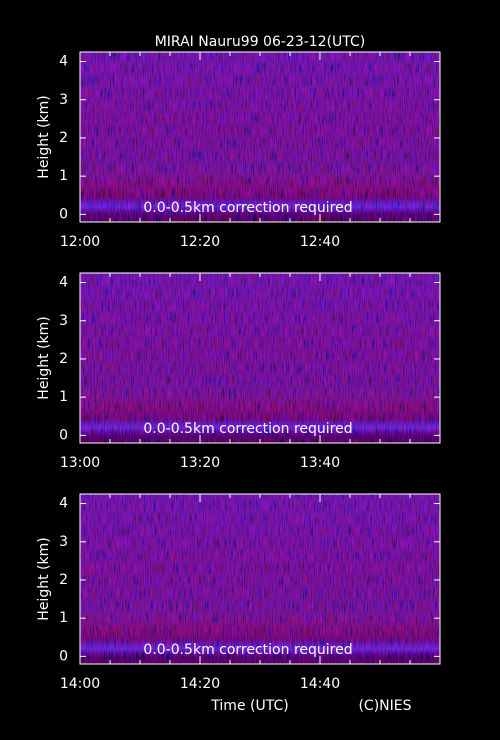 The width and height of the screenshot is (500, 740). Describe the element at coordinates (384, 706) in the screenshot. I see `credit: (C)NIES` at that location.